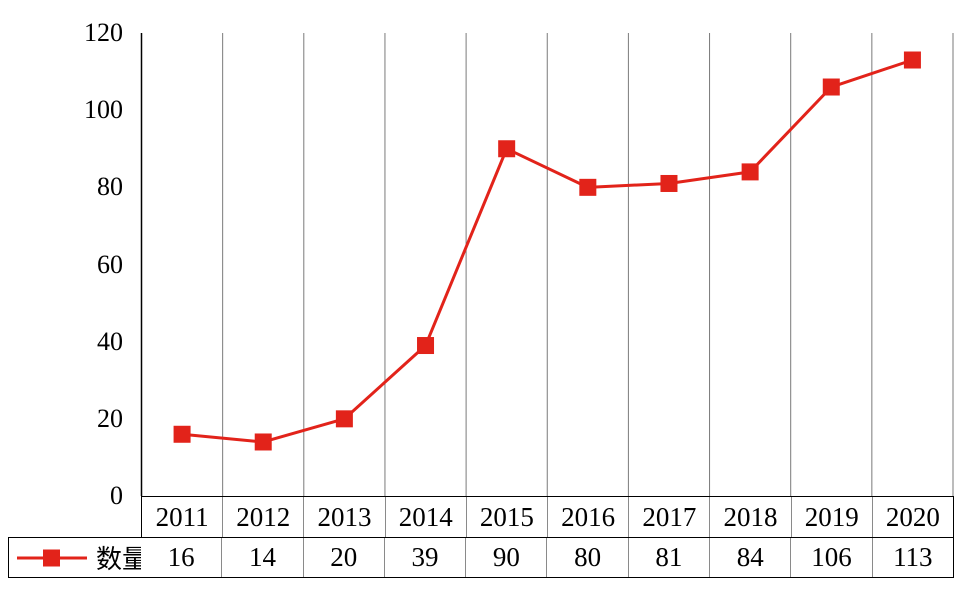 Image resolution: width=971 pixels, height=593 pixels. What do you see at coordinates (668, 517) in the screenshot?
I see `year-cell: 2017` at bounding box center [668, 517].